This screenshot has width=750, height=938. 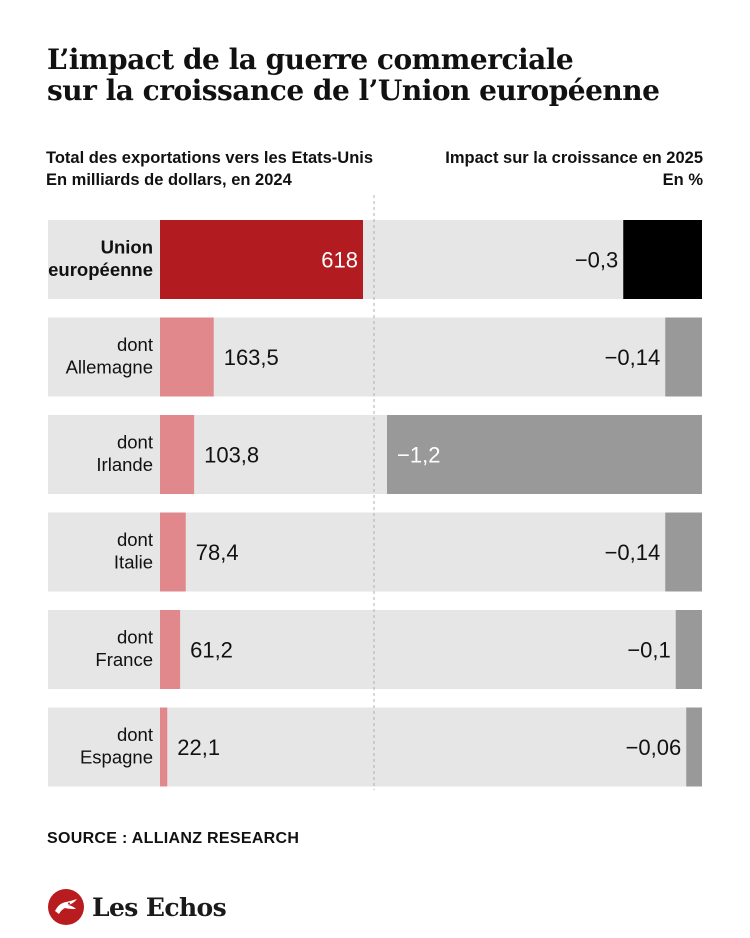 What do you see at coordinates (353, 90) in the screenshot?
I see `title-line-2: sur la croissance de l’Union européenne` at bounding box center [353, 90].